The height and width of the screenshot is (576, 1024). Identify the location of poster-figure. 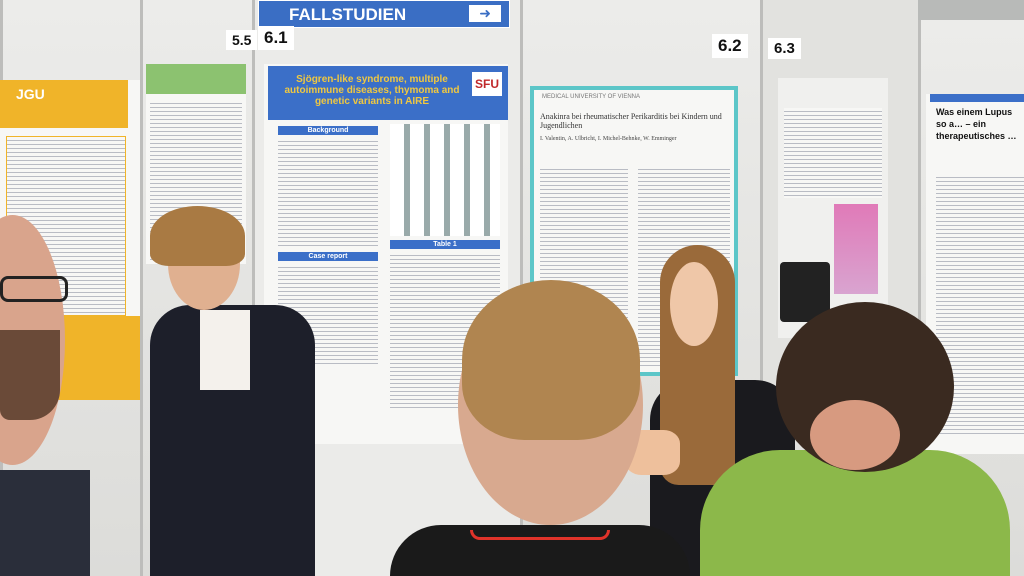
(445, 180).